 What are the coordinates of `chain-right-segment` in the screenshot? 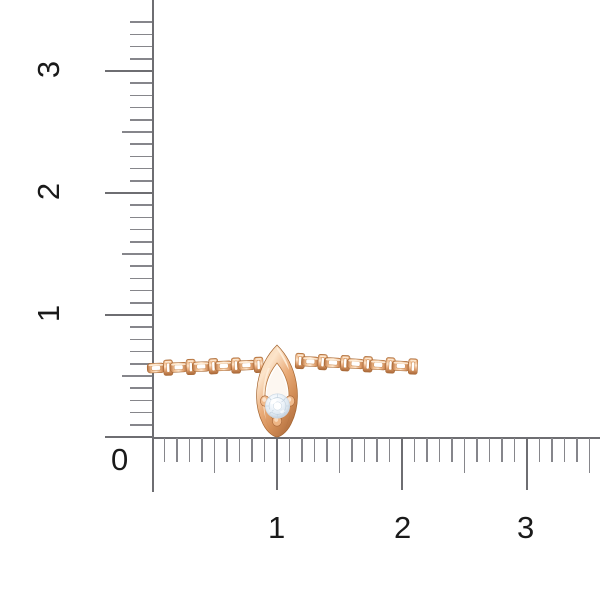 It's located at (356, 363).